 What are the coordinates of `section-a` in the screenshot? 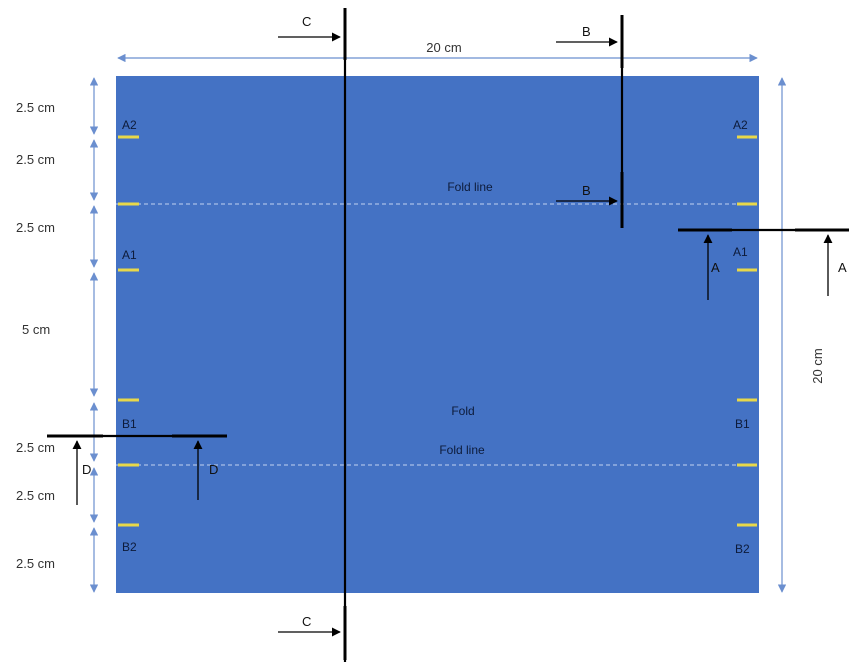 It's located at (763, 264).